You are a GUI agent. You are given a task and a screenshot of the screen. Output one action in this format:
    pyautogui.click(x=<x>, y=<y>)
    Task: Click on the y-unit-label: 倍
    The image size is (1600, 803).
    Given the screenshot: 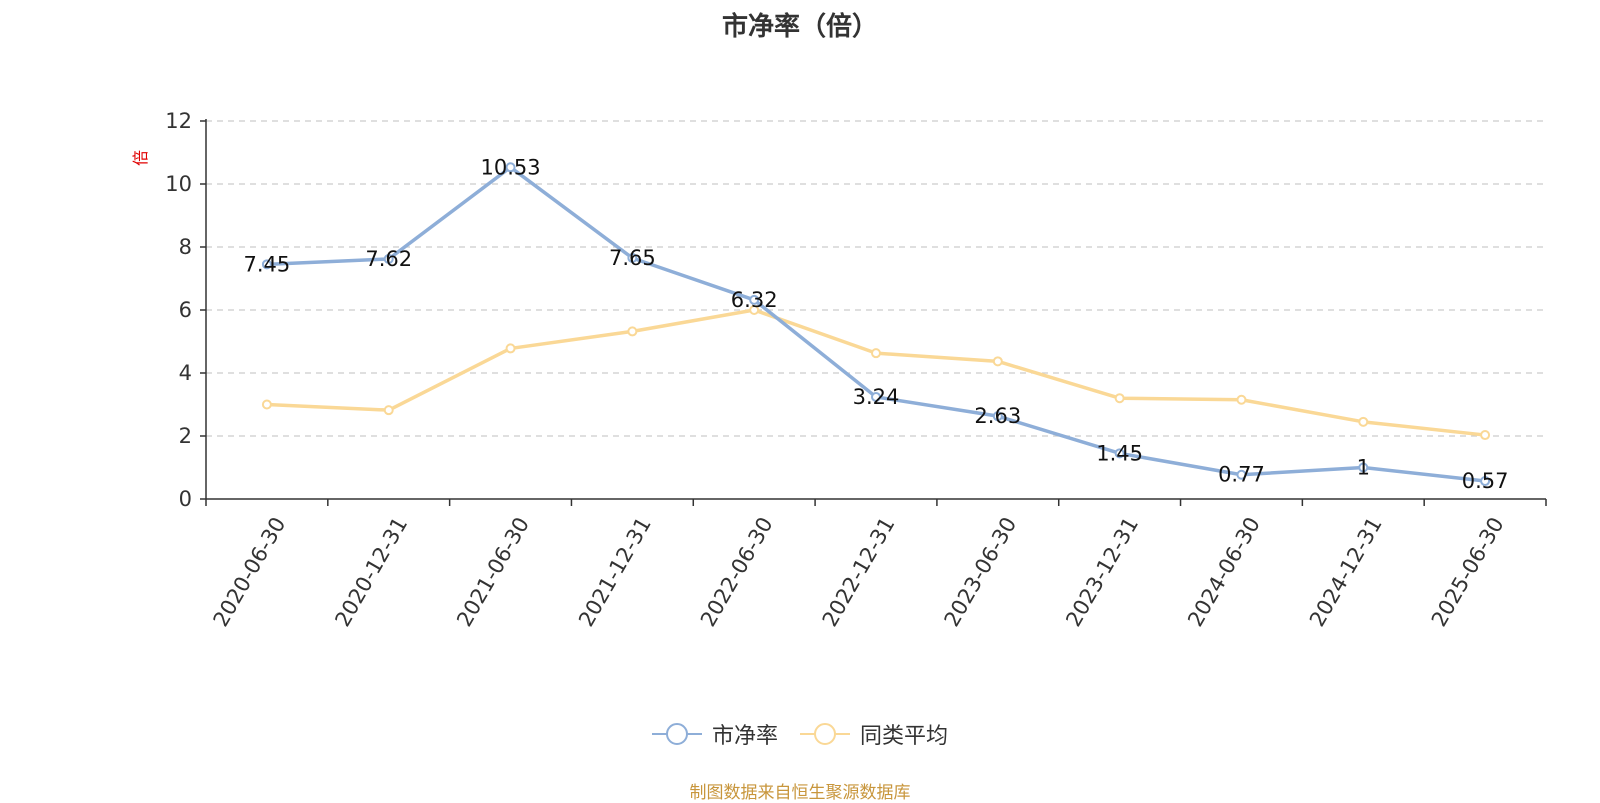 What is the action you would take?
    pyautogui.click(x=140, y=158)
    